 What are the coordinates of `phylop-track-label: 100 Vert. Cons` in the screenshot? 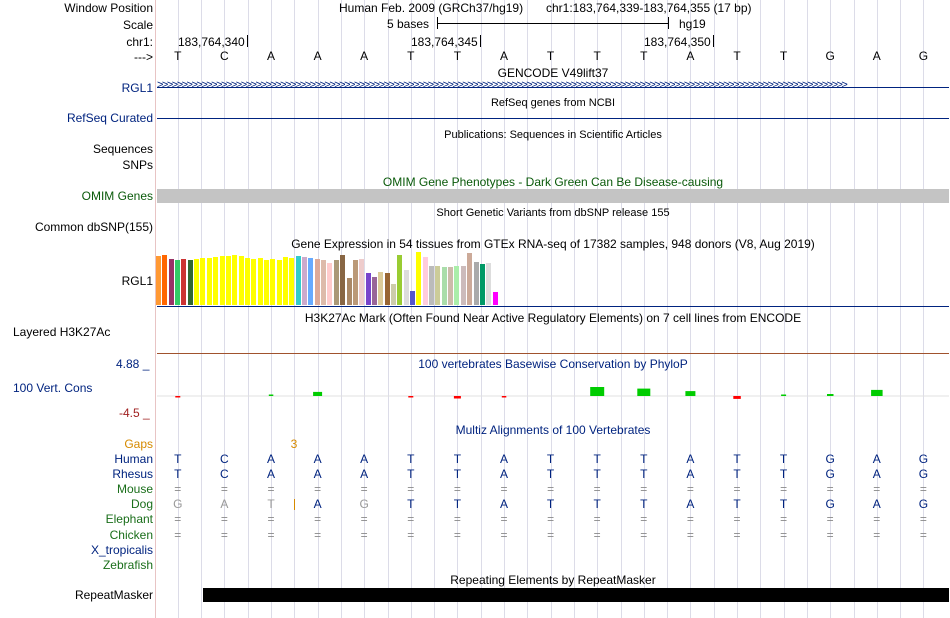 It's located at (53, 388).